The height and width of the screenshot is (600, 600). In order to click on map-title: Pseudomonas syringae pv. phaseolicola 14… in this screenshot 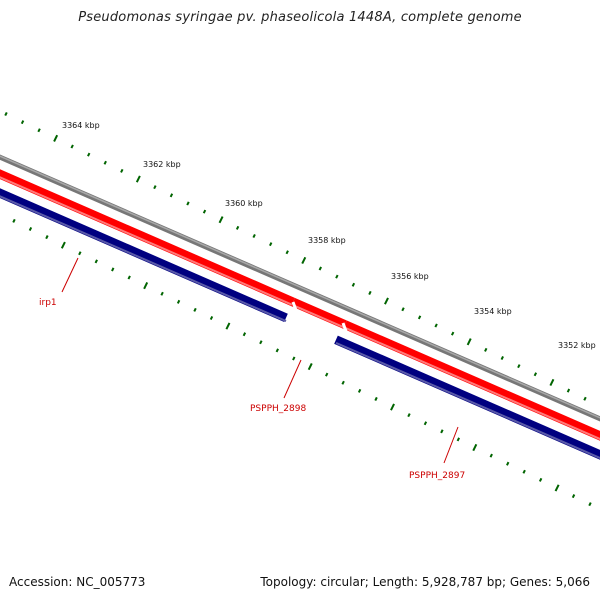, I will do `click(300, 17)`.